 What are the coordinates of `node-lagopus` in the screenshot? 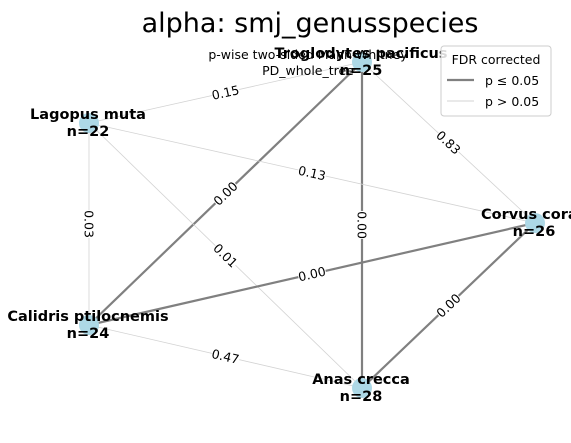 It's located at (89, 123).